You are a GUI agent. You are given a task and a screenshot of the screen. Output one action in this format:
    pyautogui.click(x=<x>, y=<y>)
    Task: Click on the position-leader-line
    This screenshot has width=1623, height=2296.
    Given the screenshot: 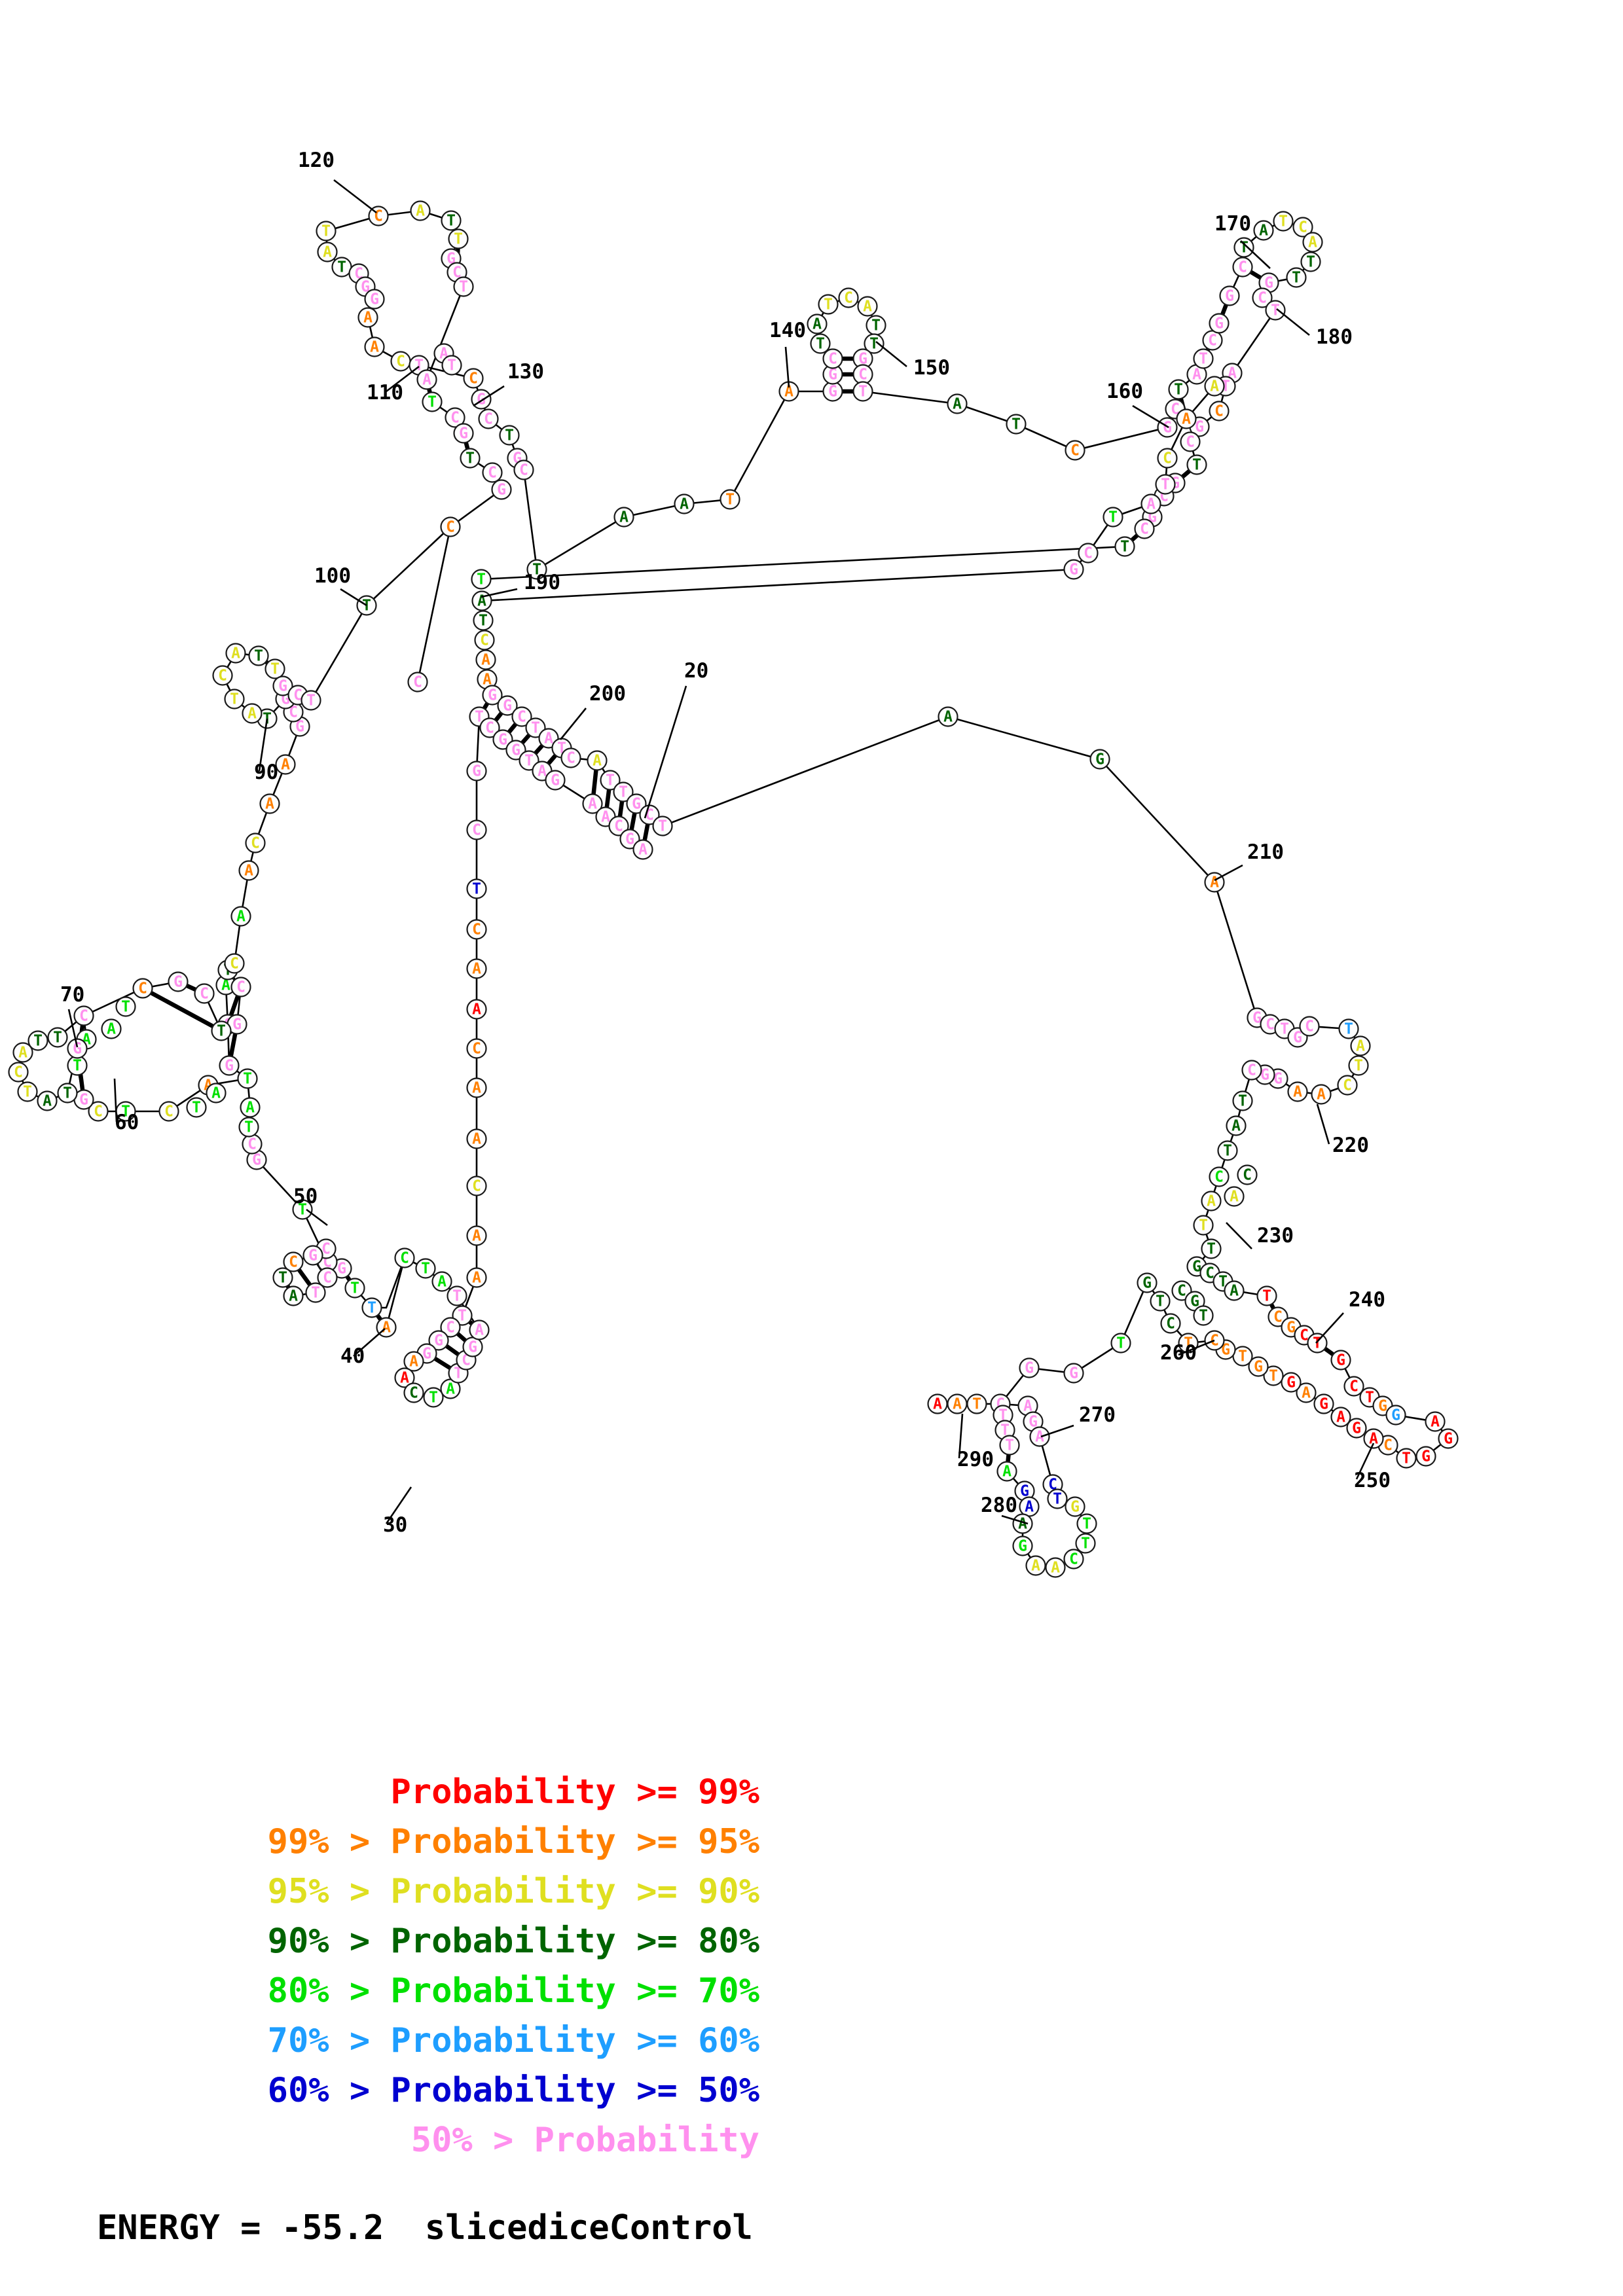 What is the action you would take?
    pyautogui.click(x=1196, y=1347)
    